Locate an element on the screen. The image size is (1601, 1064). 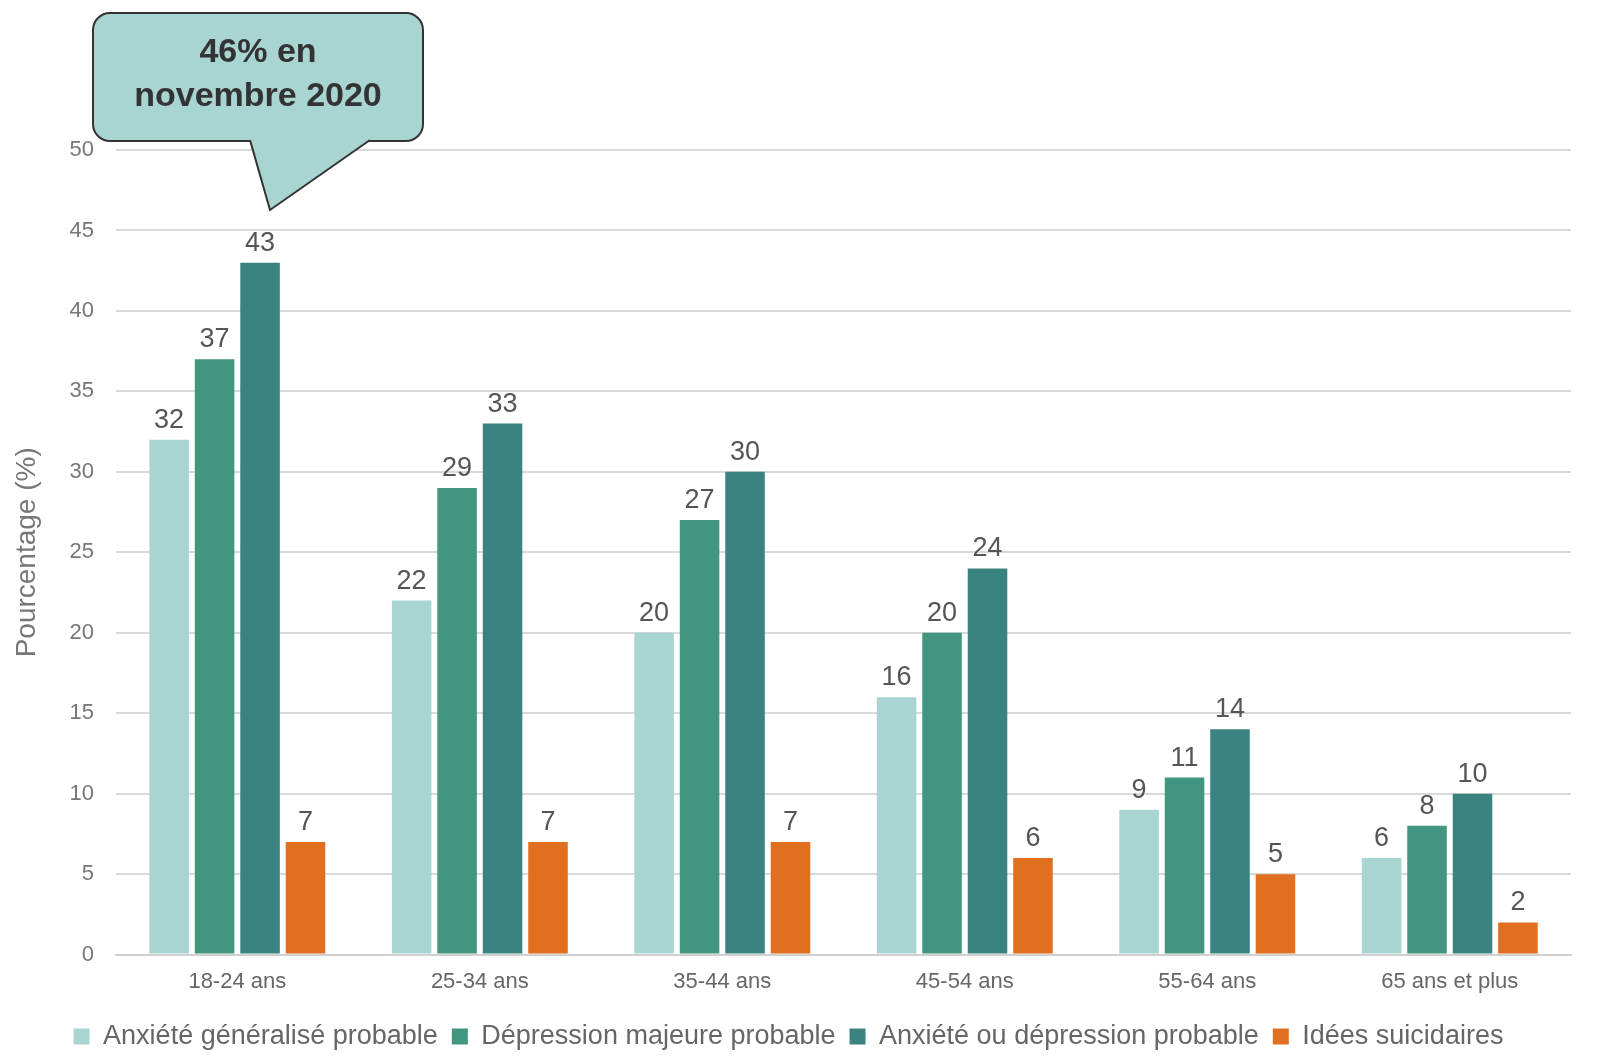
data-label: 32 is located at coordinates (169, 418).